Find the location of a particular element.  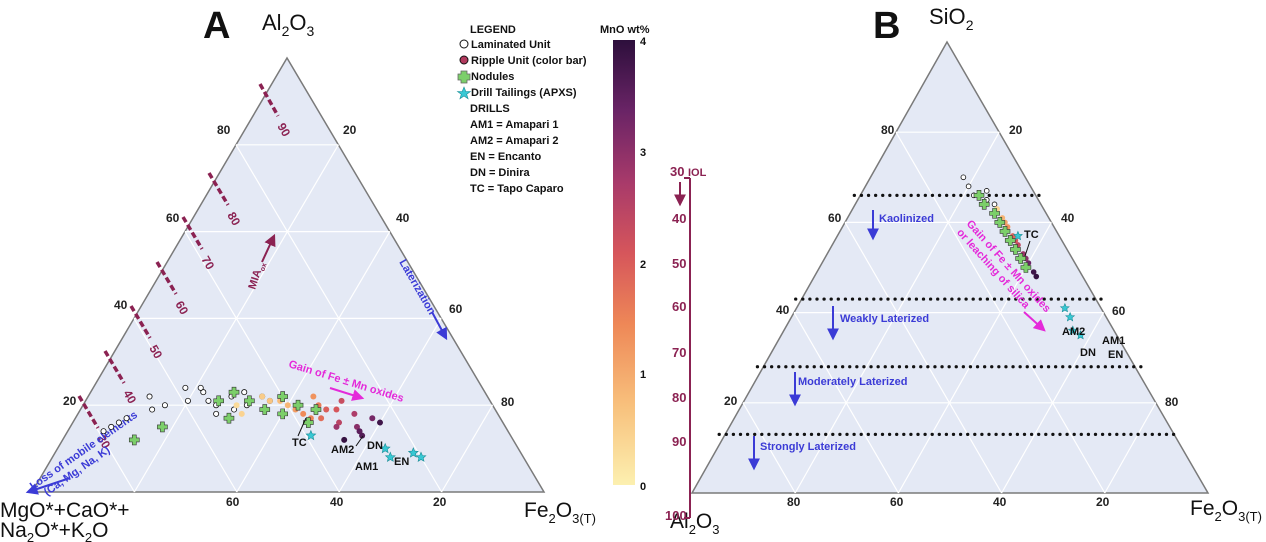

tick-b-right-80: 80 is located at coordinates (1172, 402).